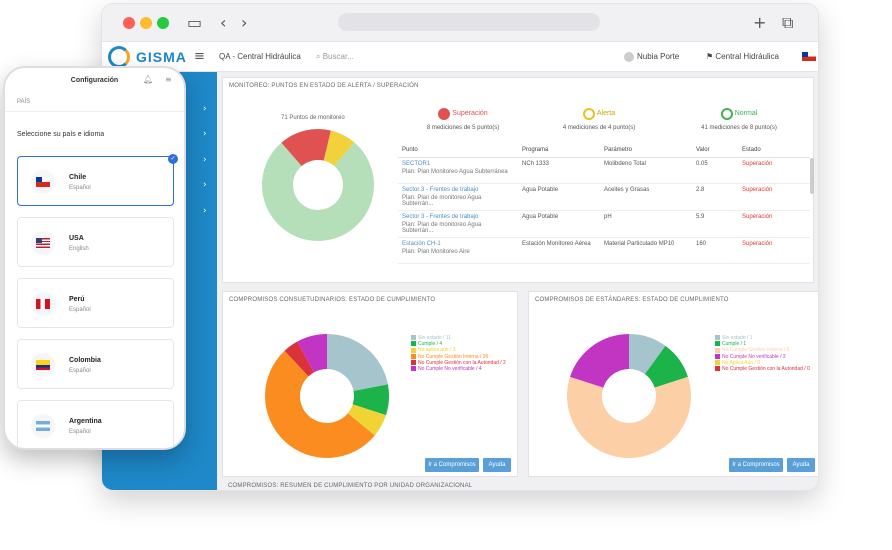  What do you see at coordinates (762, 350) in the screenshot?
I see `legend-item: No Cumple Gestión Interna / 6` at bounding box center [762, 350].